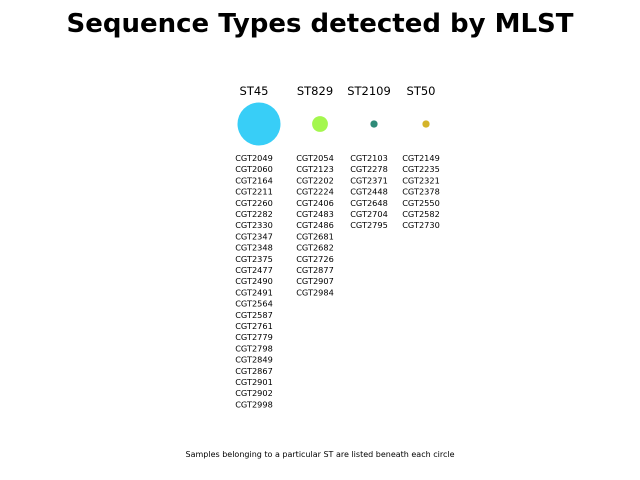 This screenshot has height=480, width=640. Describe the element at coordinates (421, 91) in the screenshot. I see `st-label-st50: ST50` at that location.